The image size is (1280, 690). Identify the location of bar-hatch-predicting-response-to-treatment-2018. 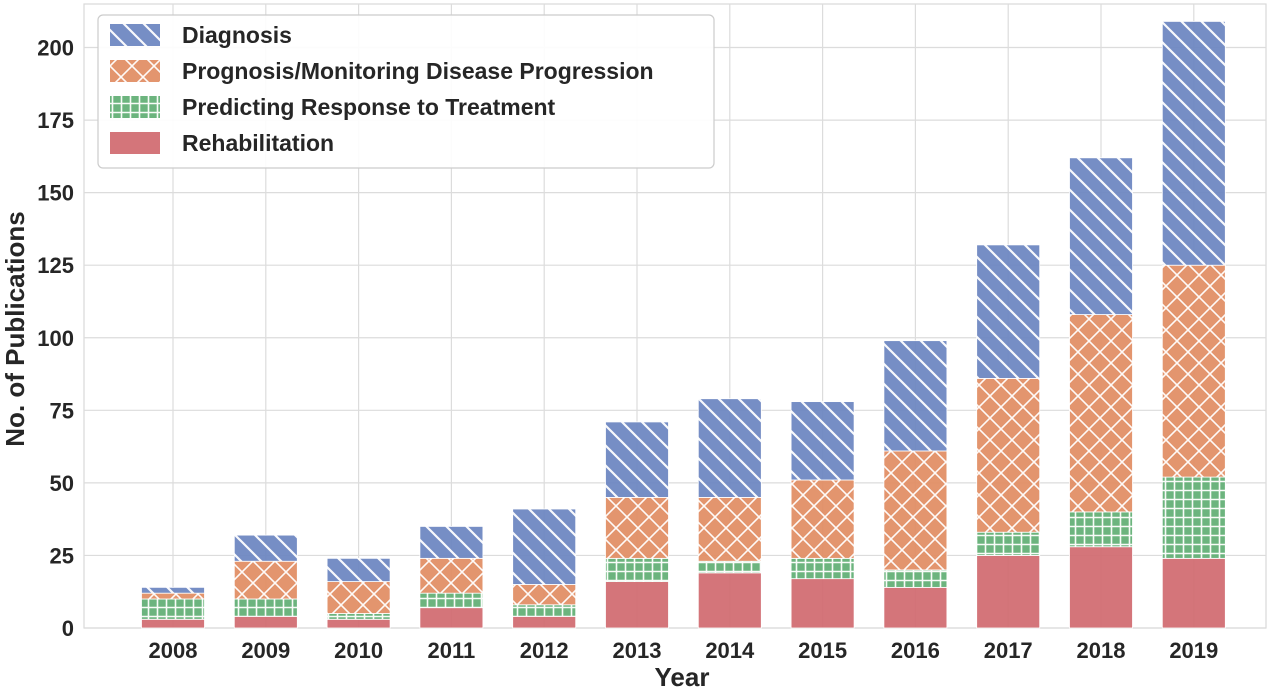
(1101, 529).